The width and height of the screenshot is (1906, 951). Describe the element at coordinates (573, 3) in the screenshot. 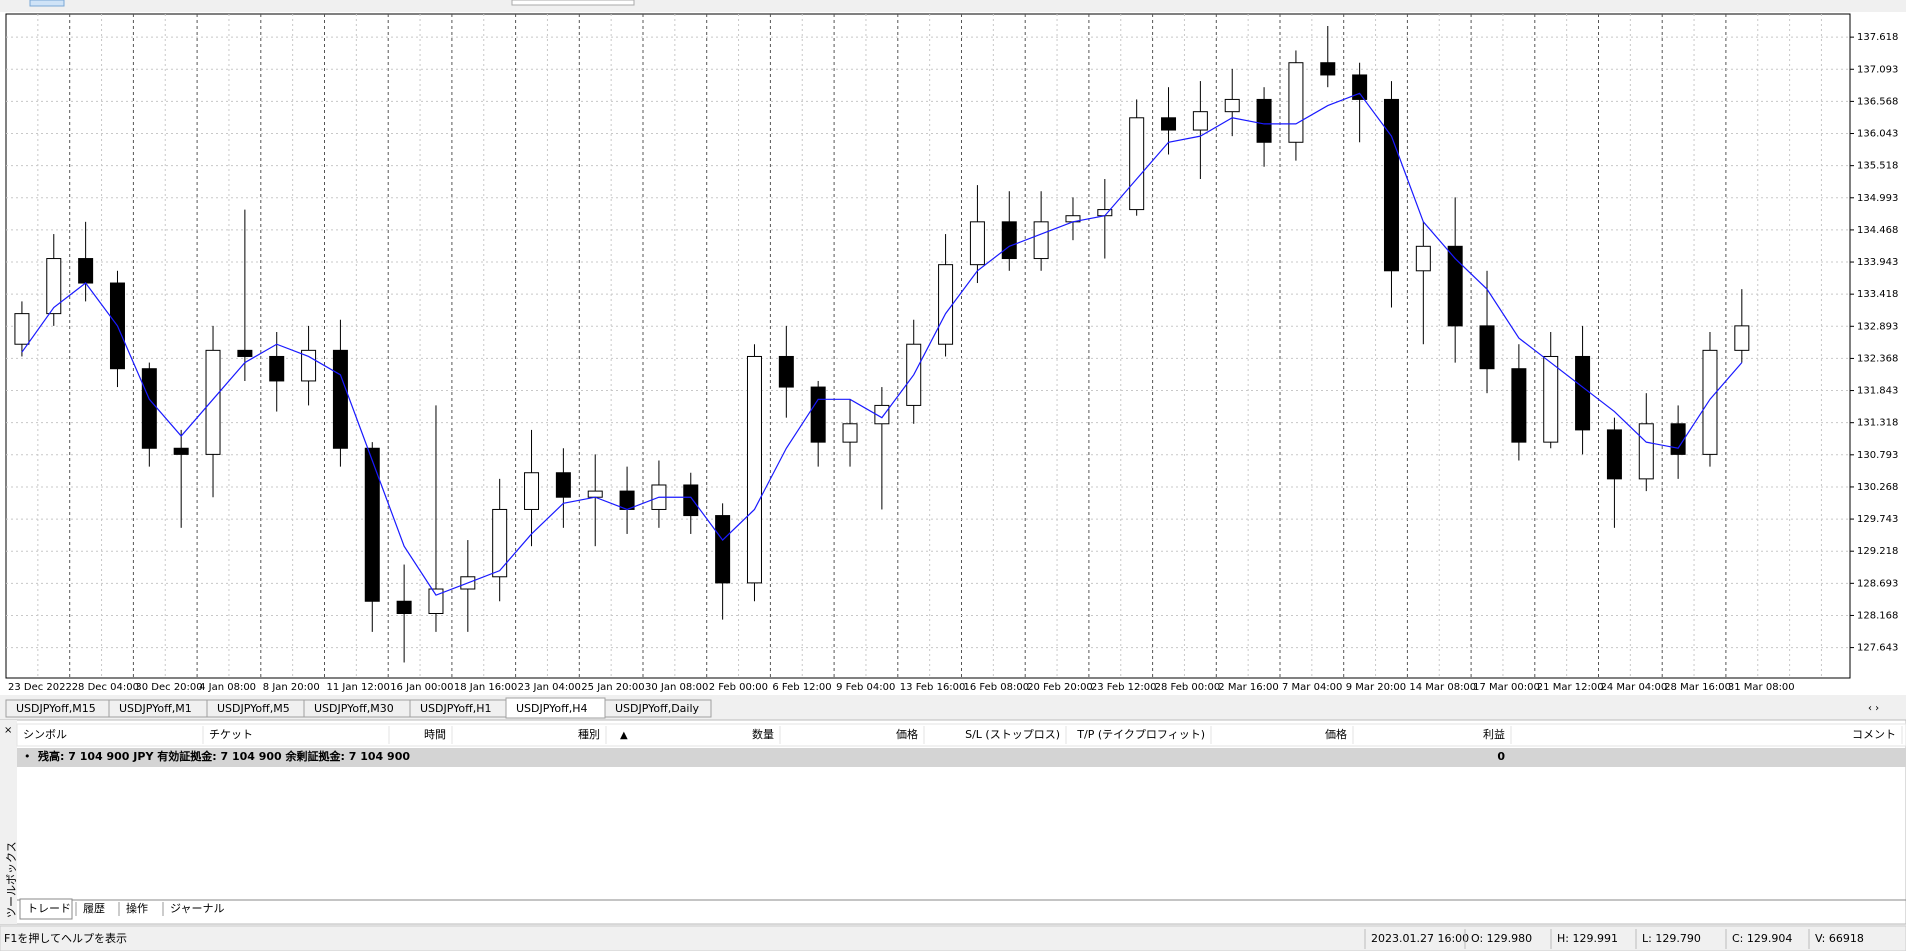

I see `toolbar-field` at that location.